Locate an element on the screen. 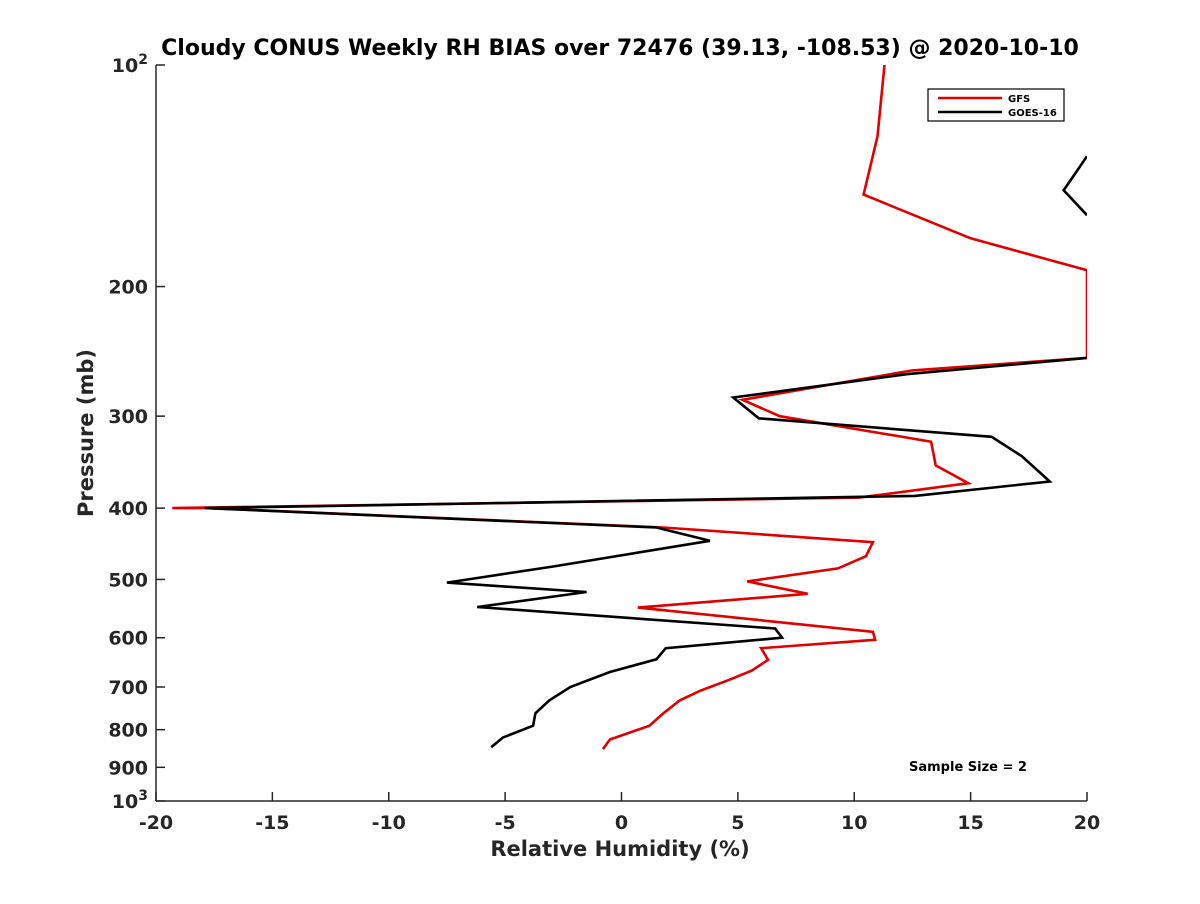  legend: GFS GOES-16 is located at coordinates (996, 105).